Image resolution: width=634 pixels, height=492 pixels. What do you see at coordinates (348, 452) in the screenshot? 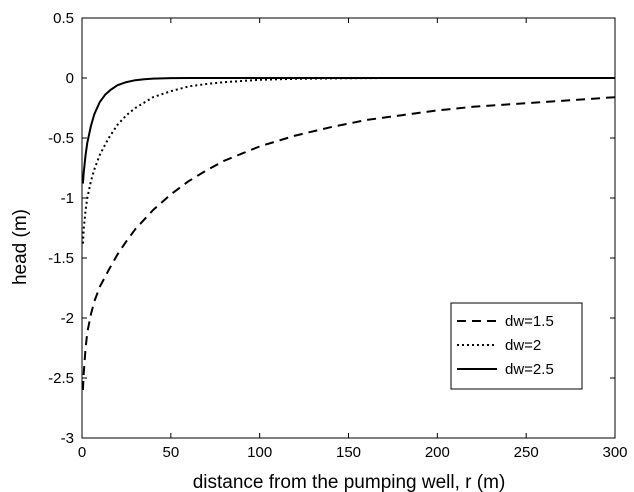
I see `x-tick-label: 150` at bounding box center [348, 452].